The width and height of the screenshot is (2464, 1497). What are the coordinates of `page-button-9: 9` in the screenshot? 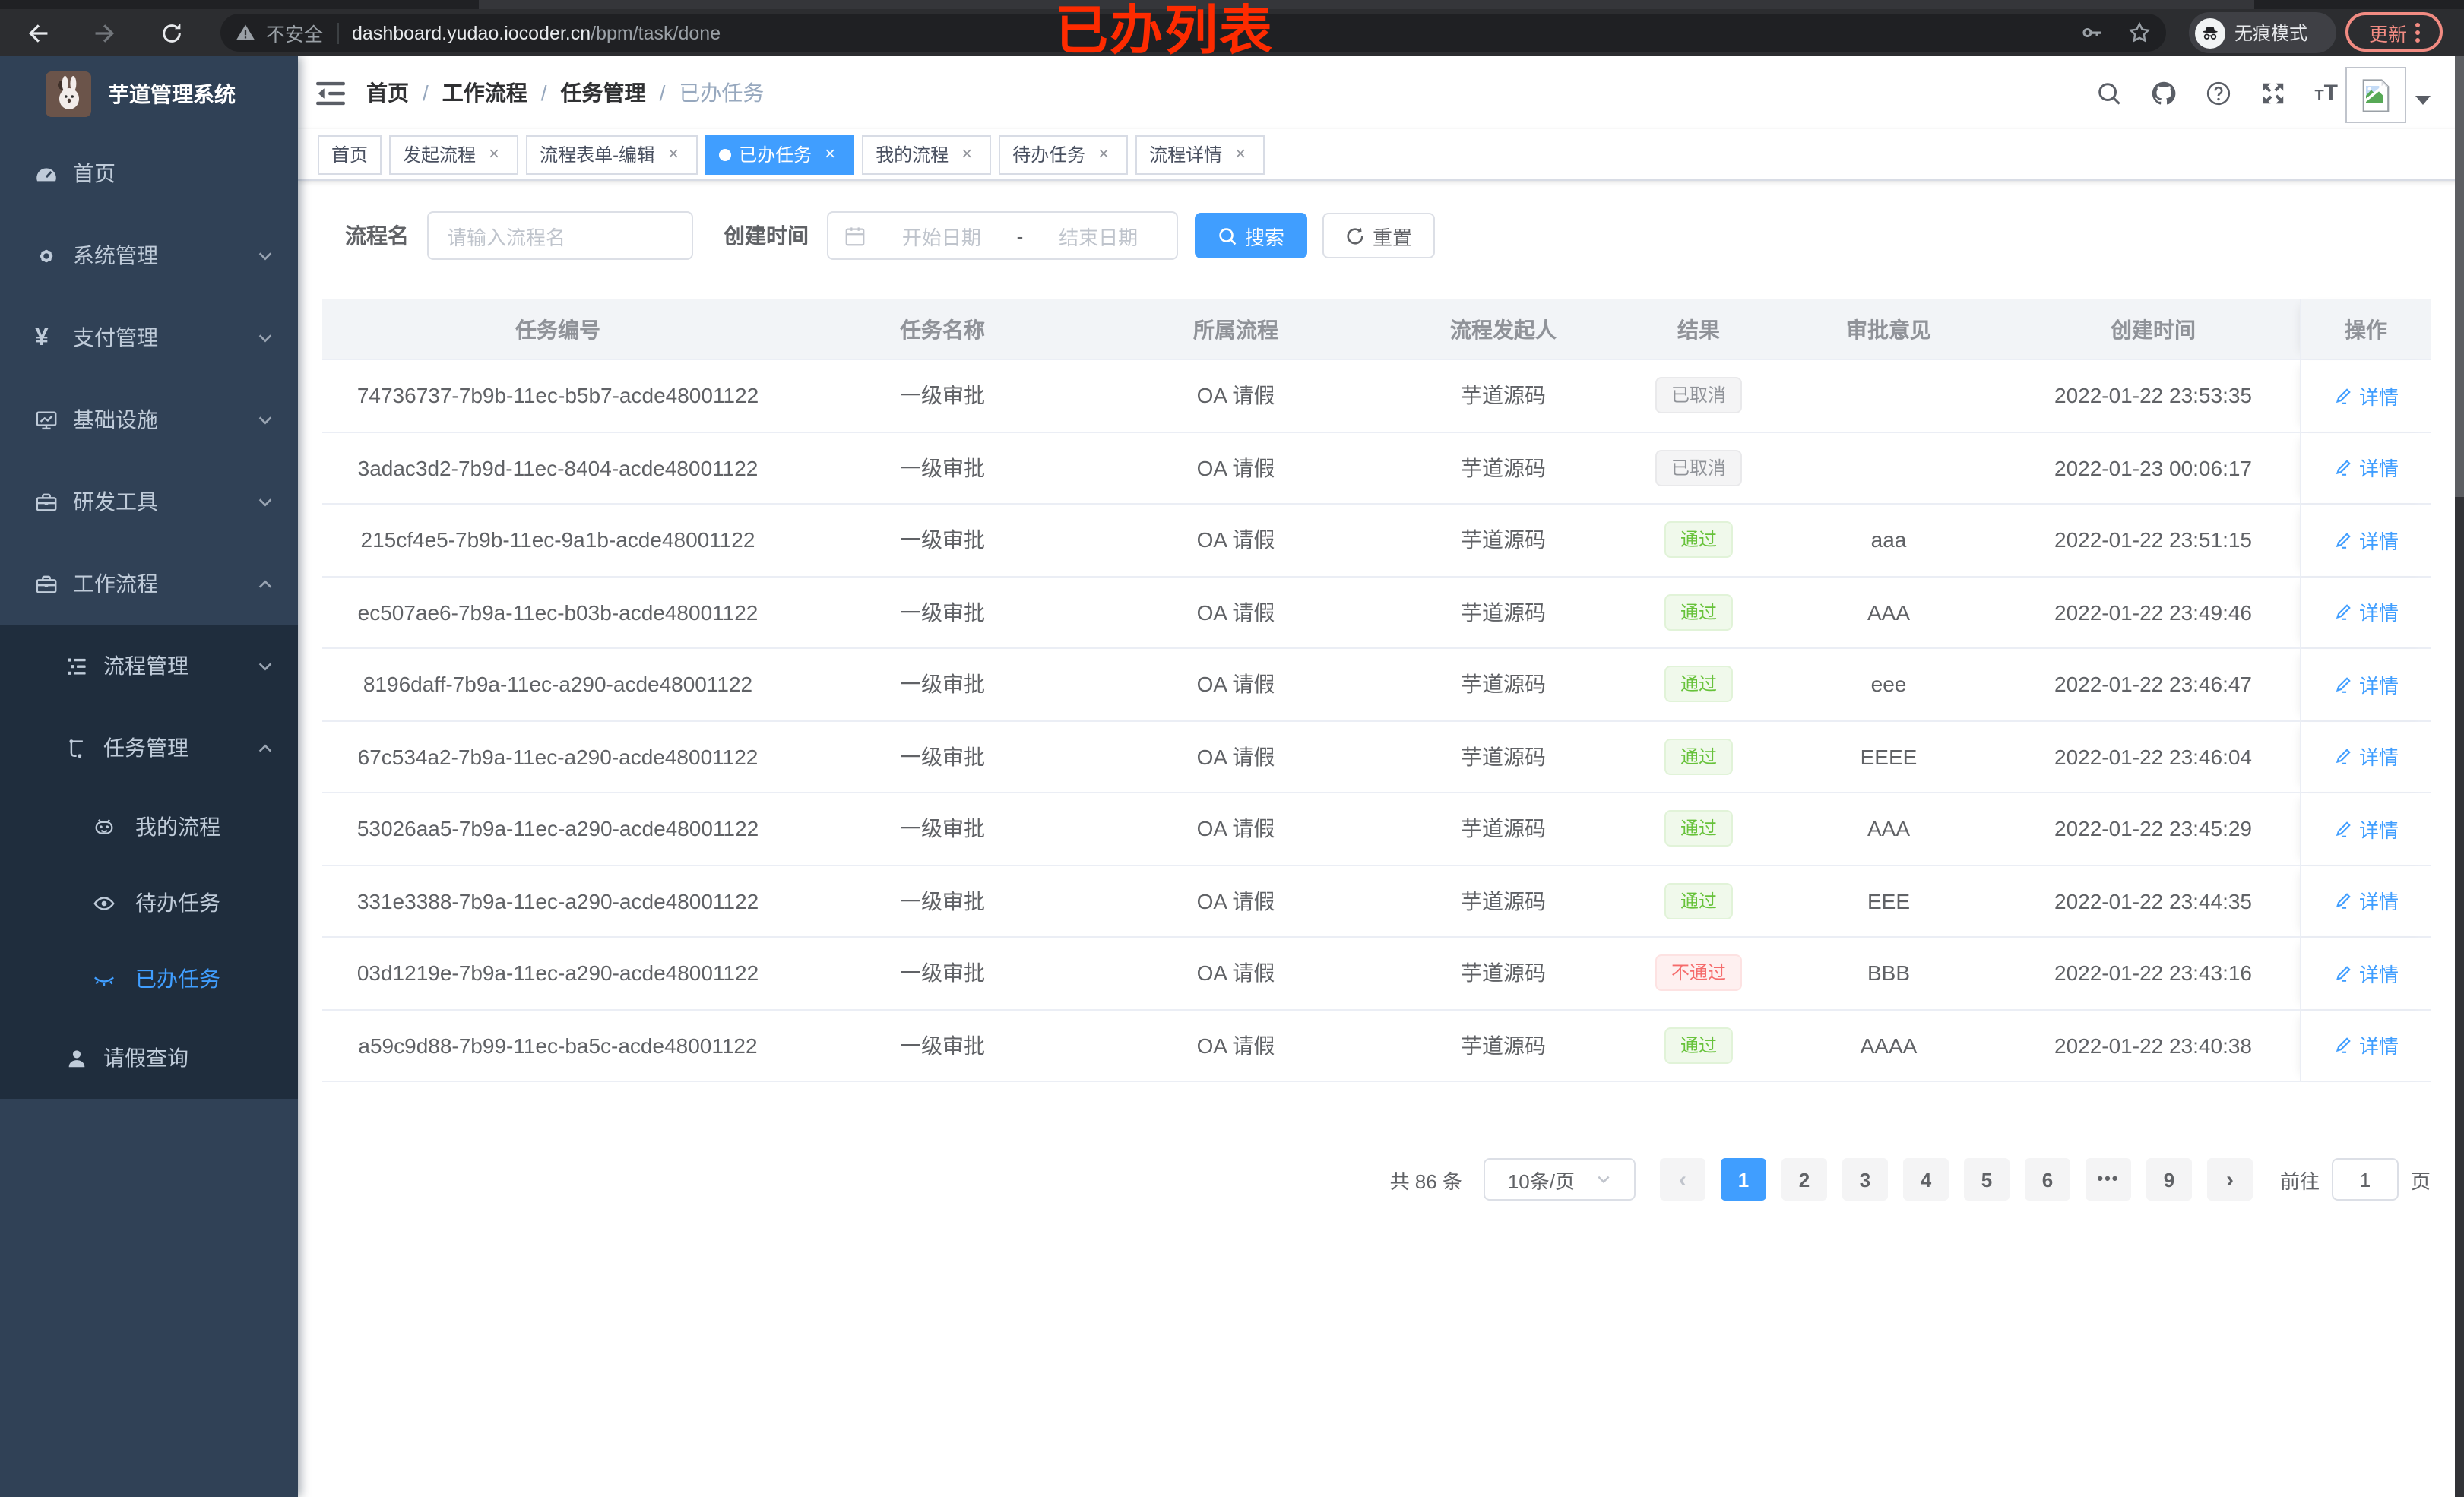 It's located at (2169, 1179).